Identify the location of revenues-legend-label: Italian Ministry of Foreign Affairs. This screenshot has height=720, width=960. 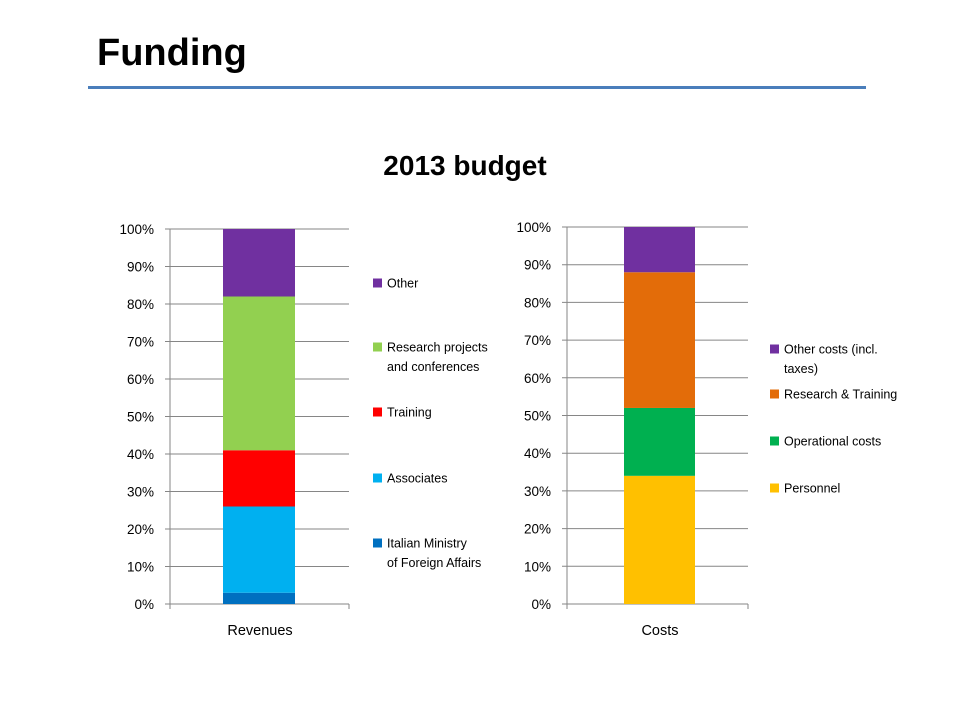
(434, 554).